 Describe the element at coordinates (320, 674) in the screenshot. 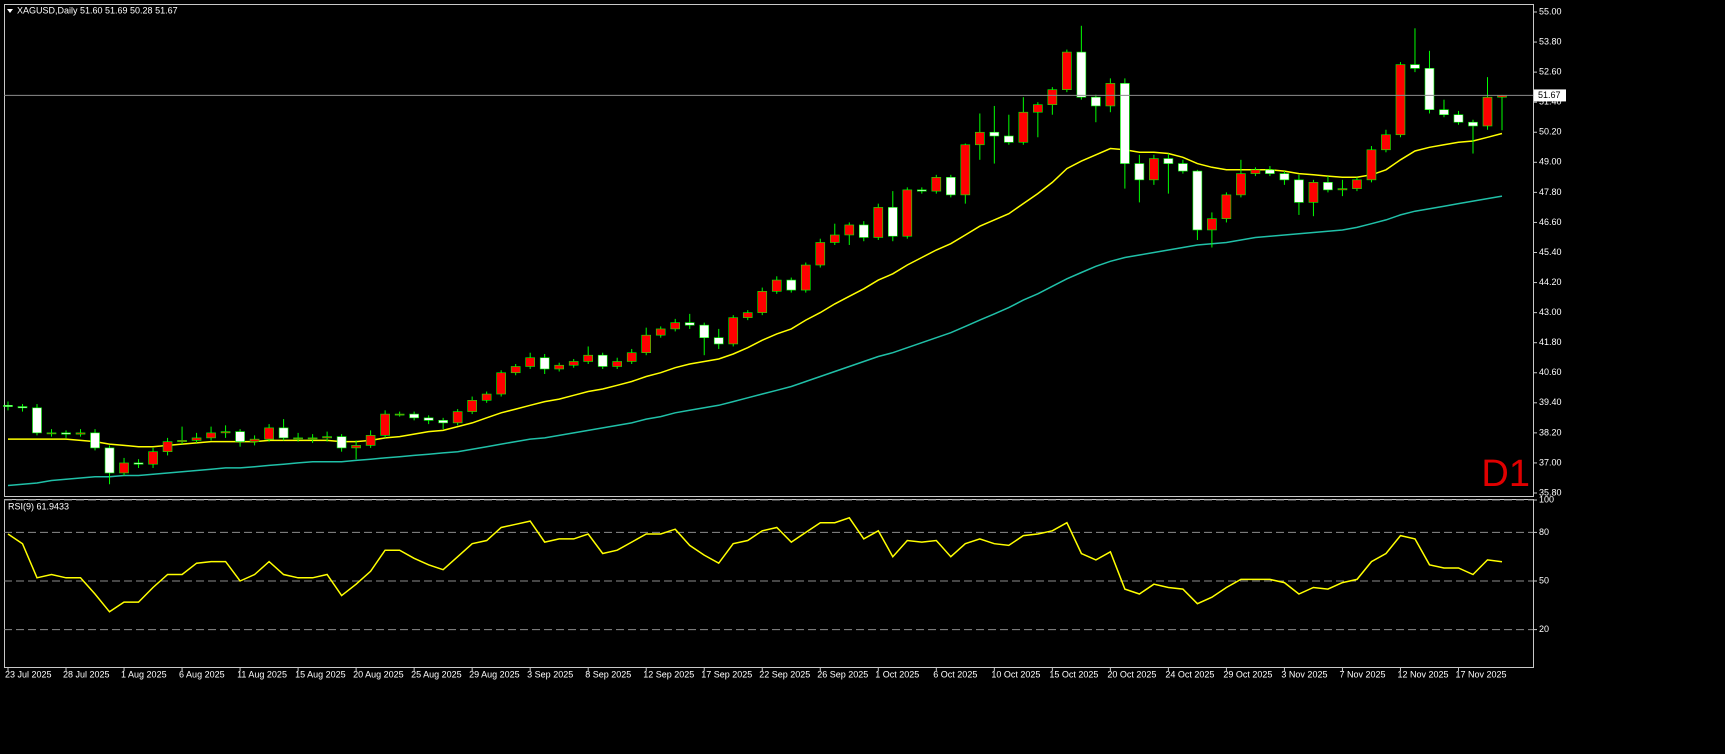

I see `x-tick-label: 15 Aug 2025` at that location.